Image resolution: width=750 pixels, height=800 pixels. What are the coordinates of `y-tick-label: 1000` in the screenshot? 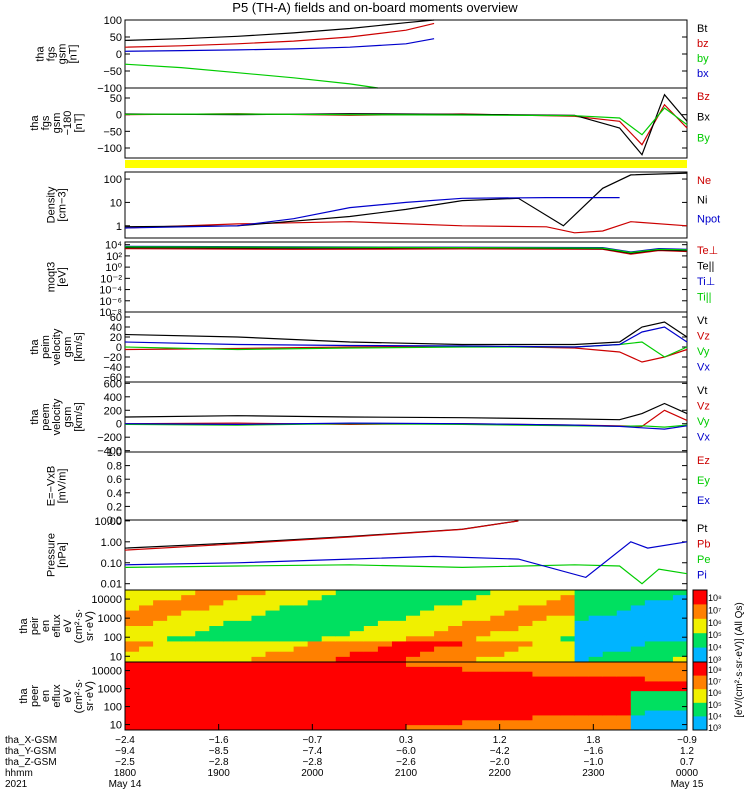 It's located at (110, 619).